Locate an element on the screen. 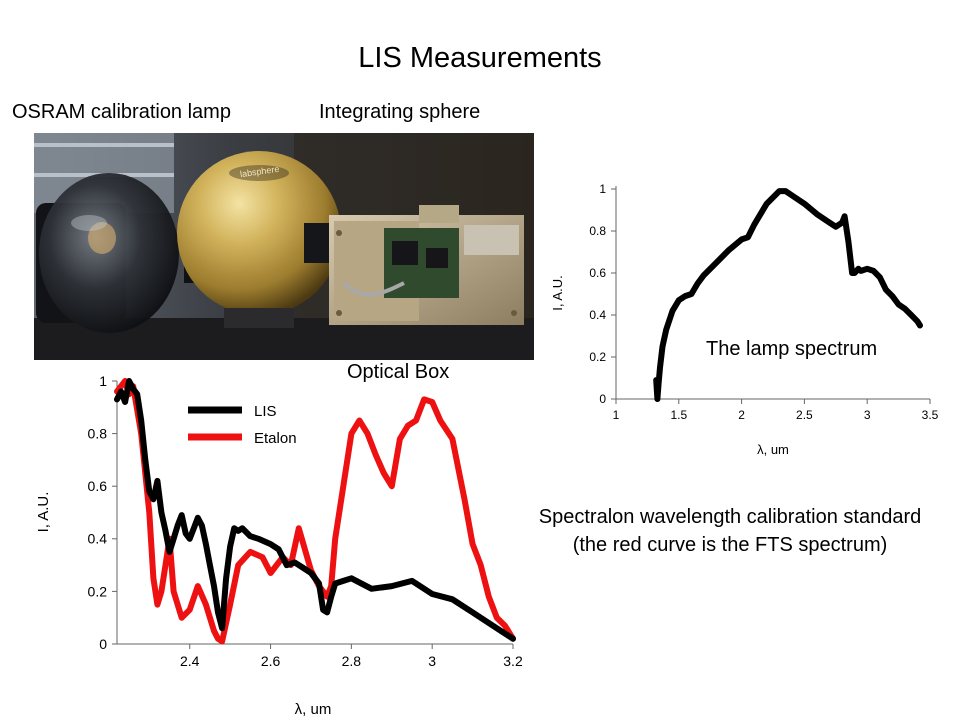 The width and height of the screenshot is (960, 720). x-tick-label: 2.8 is located at coordinates (352, 661).